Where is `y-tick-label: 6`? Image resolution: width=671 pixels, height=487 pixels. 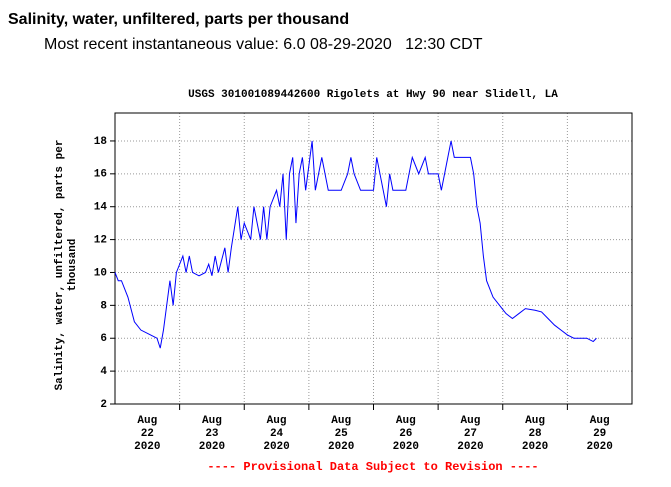 y-tick-label: 6 is located at coordinates (103, 339).